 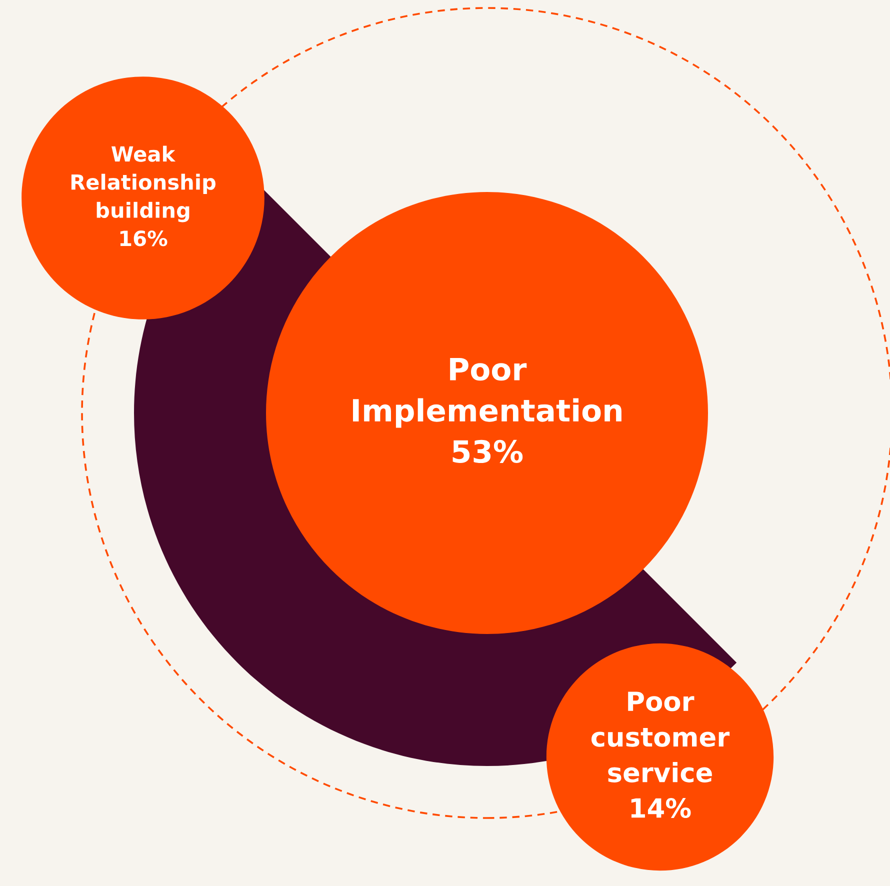 What do you see at coordinates (661, 808) in the screenshot?
I see `data-label: 14%` at bounding box center [661, 808].